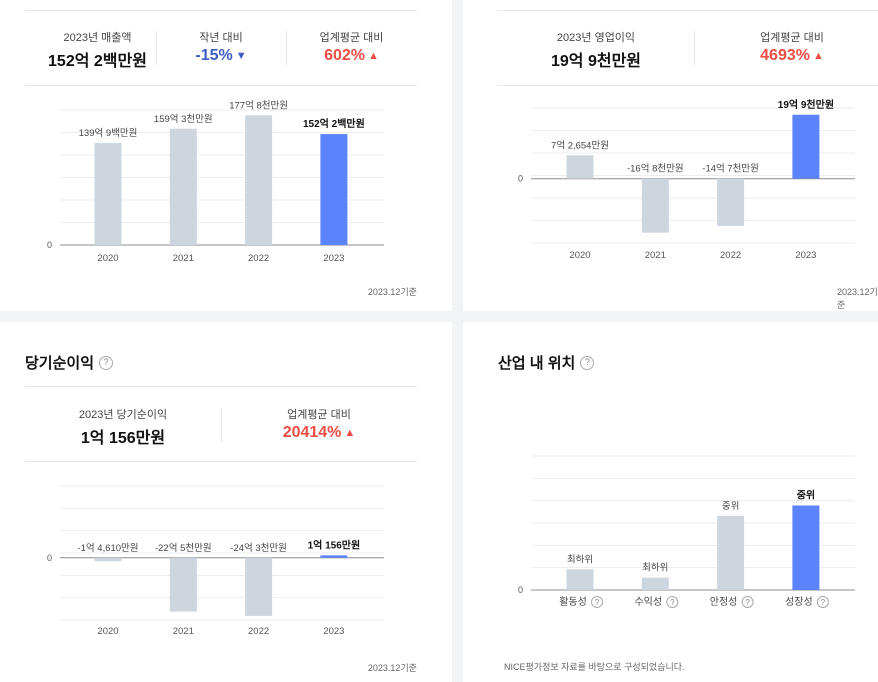  Describe the element at coordinates (648, 602) in the screenshot. I see `x-tick-label: 수익성` at that location.